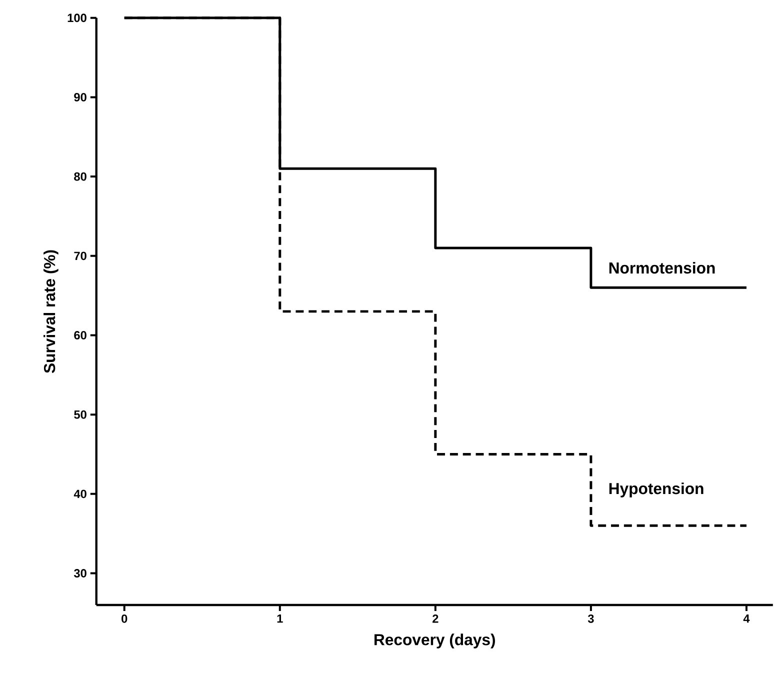 The width and height of the screenshot is (774, 690). I want to click on series-label: Normotension, so click(662, 268).